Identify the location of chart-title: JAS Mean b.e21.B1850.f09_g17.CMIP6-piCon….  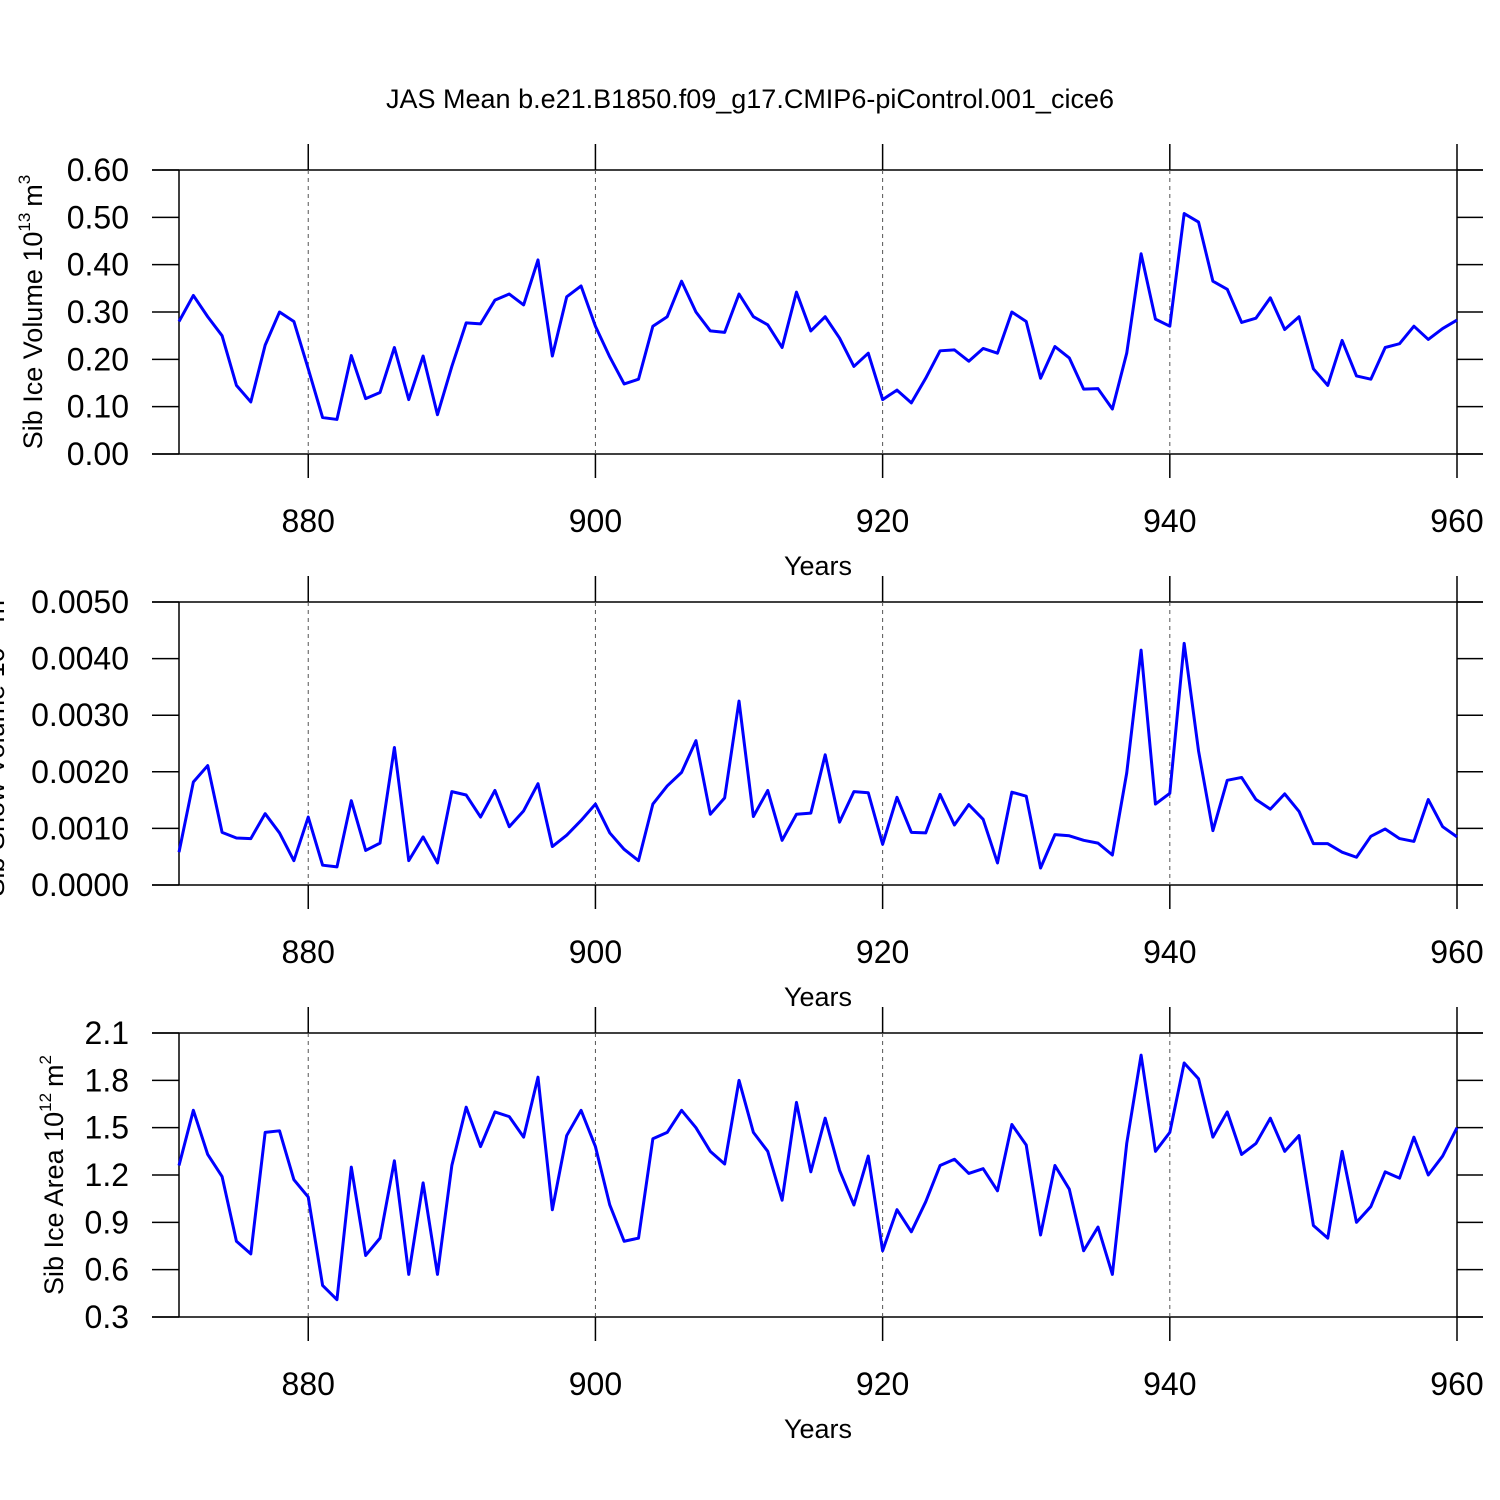
(750, 99).